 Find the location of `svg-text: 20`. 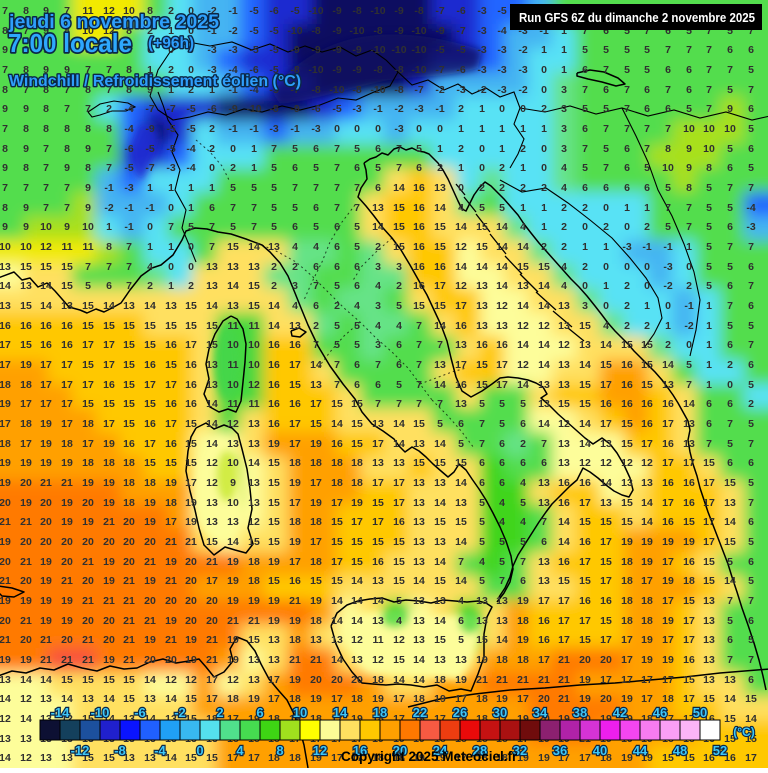

svg-text: 20 is located at coordinates (171, 601).